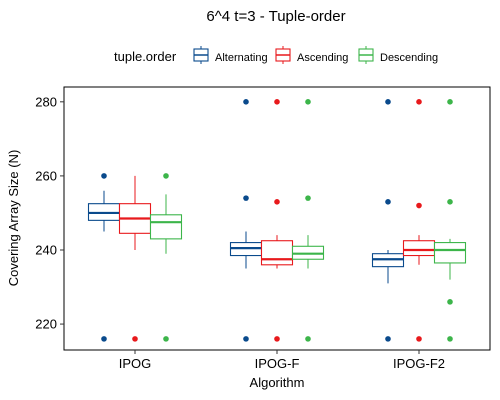 The width and height of the screenshot is (500, 400). I want to click on box-descending-ipog-f2, so click(450, 220).